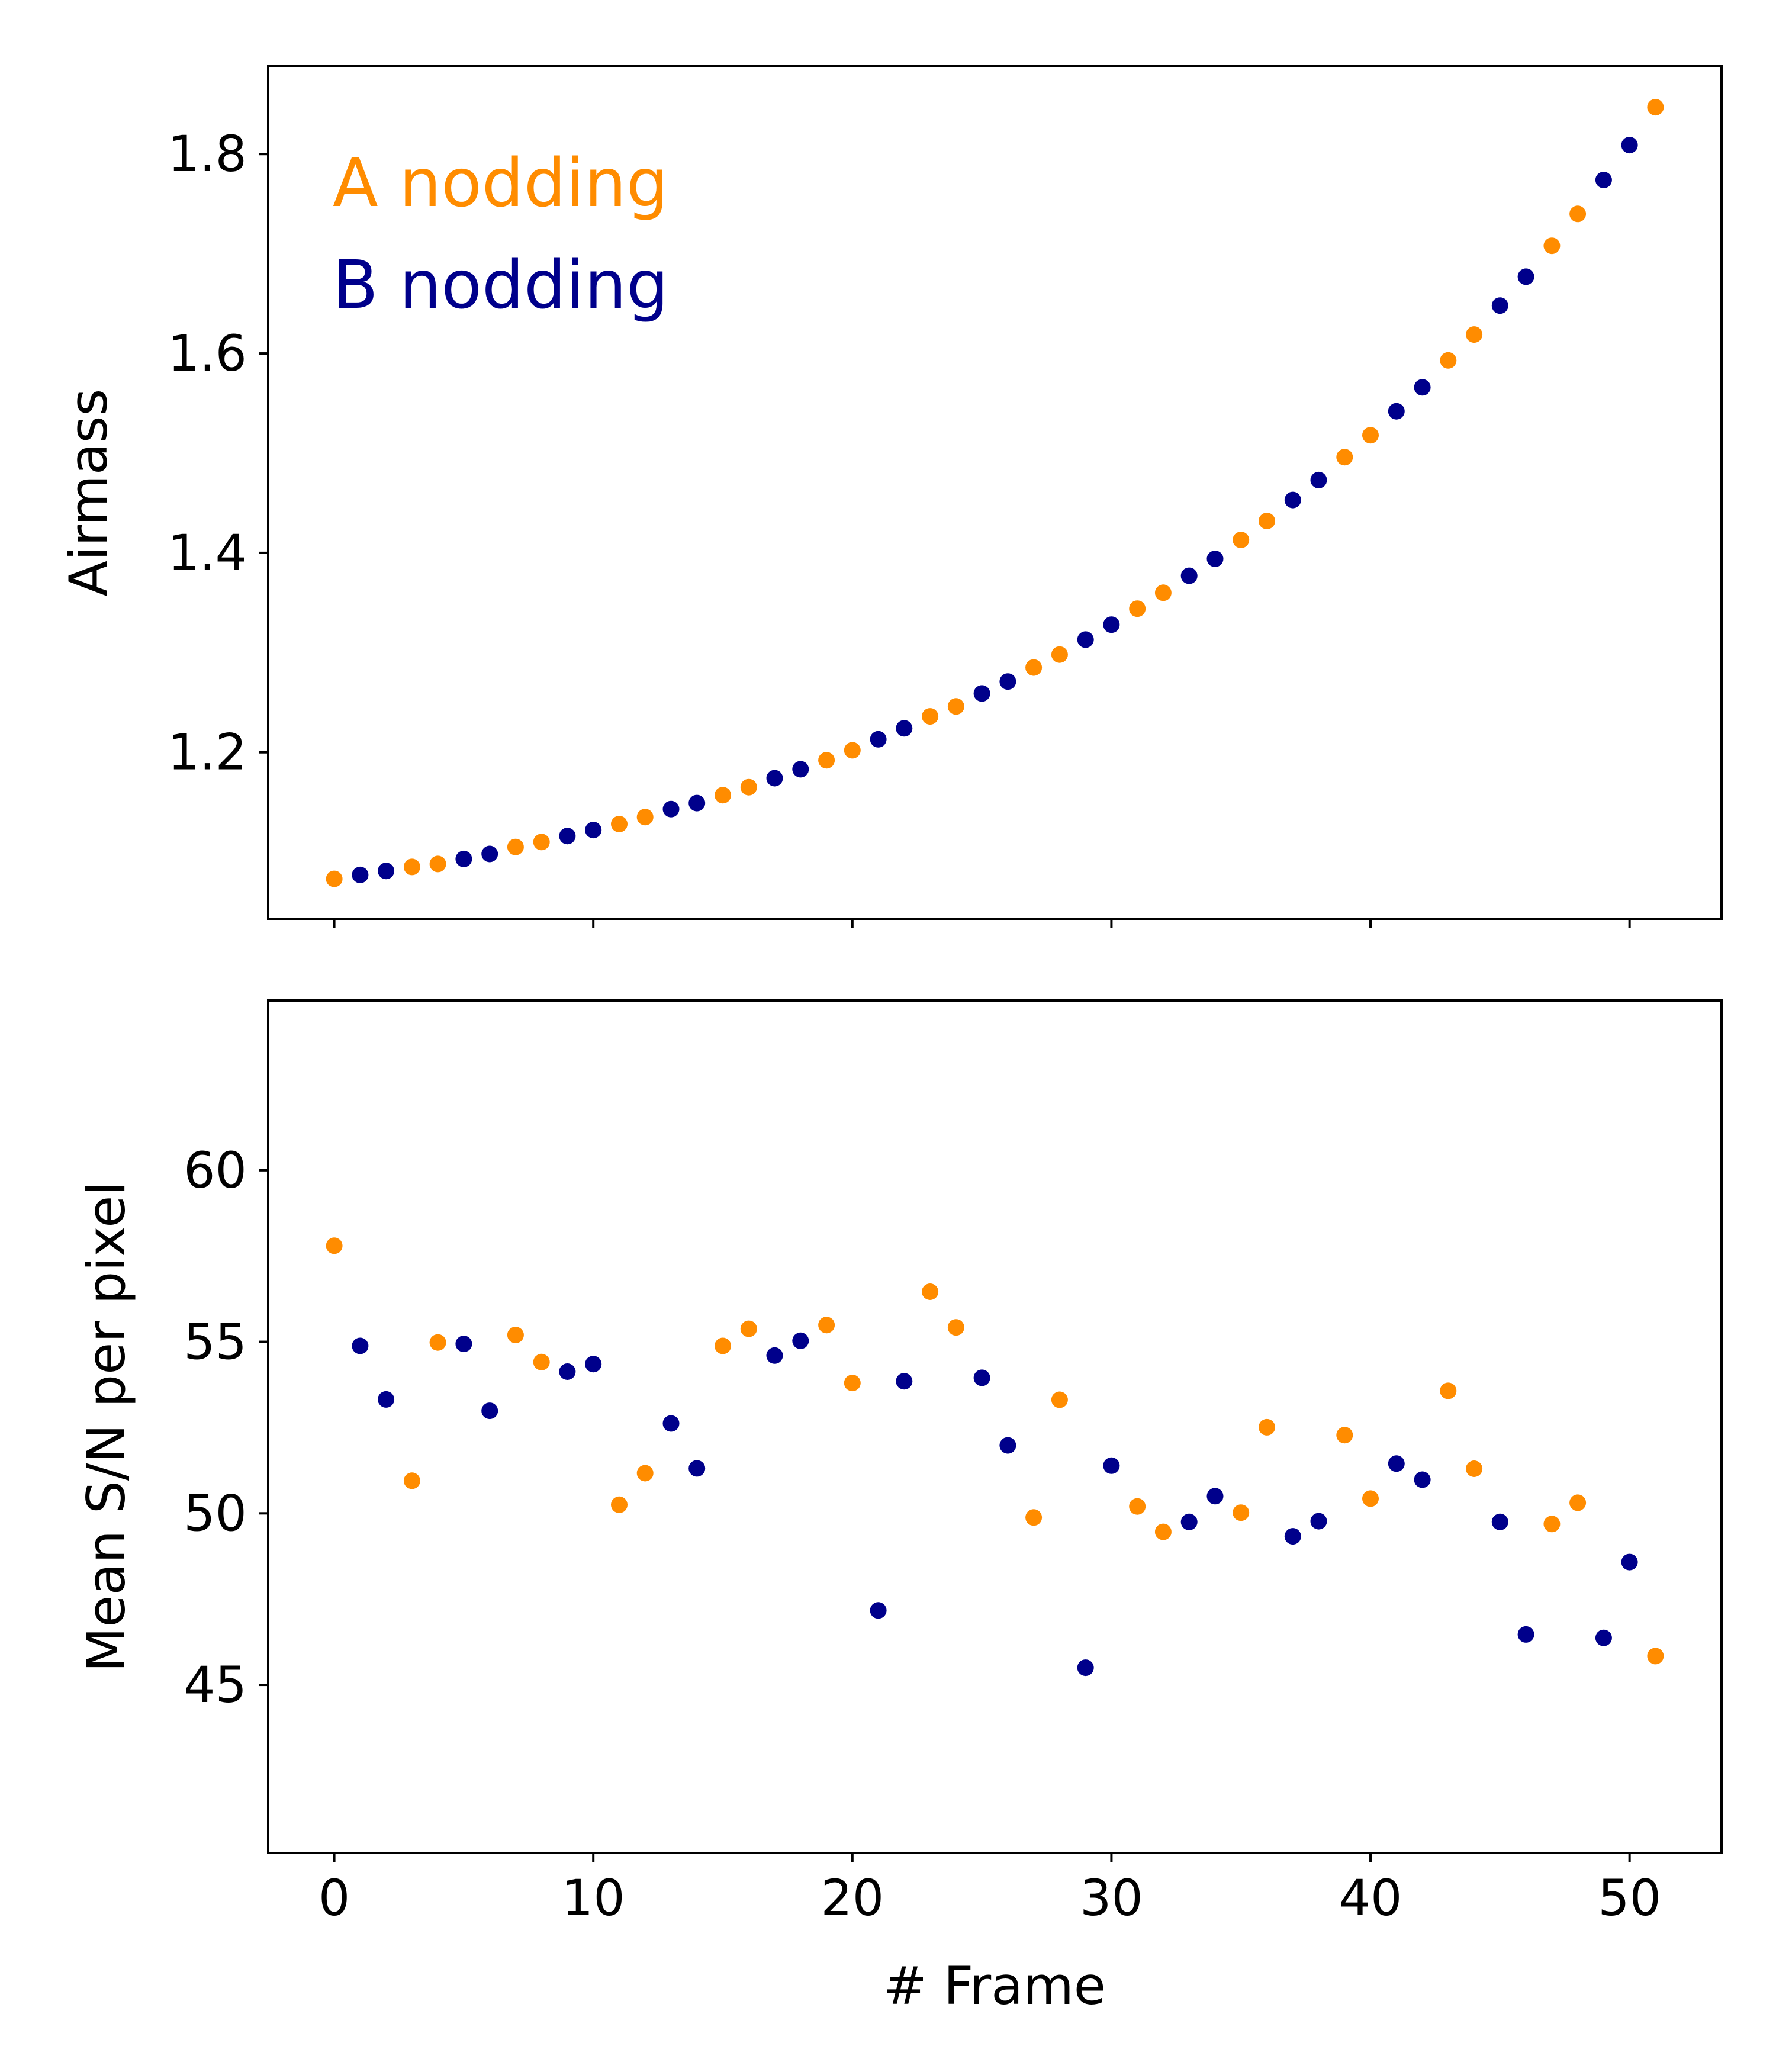 This screenshot has width=1776, height=2072. Describe the element at coordinates (1370, 1898) in the screenshot. I see `snr-x-tick-label-40: 40` at that location.